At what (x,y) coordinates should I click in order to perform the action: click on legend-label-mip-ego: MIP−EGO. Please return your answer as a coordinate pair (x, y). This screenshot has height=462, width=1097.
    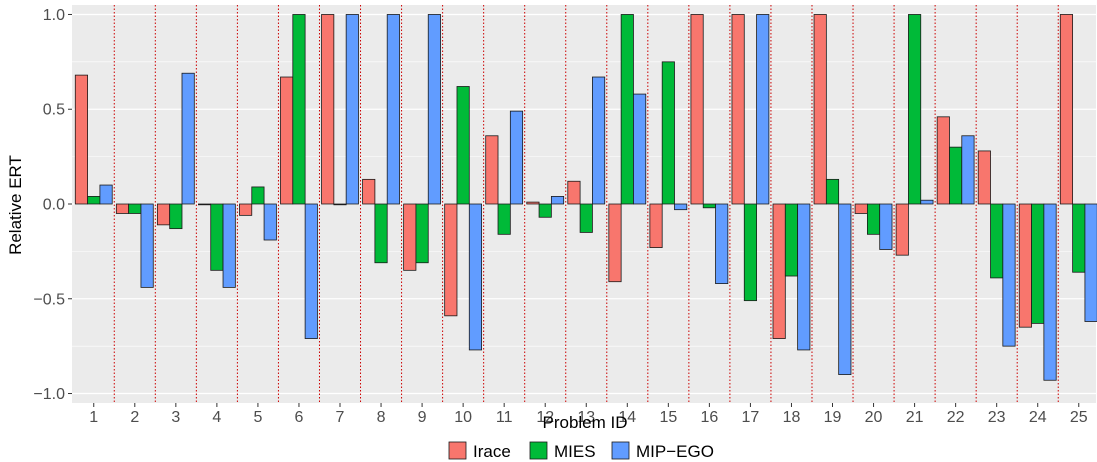
    Looking at the image, I should click on (675, 451).